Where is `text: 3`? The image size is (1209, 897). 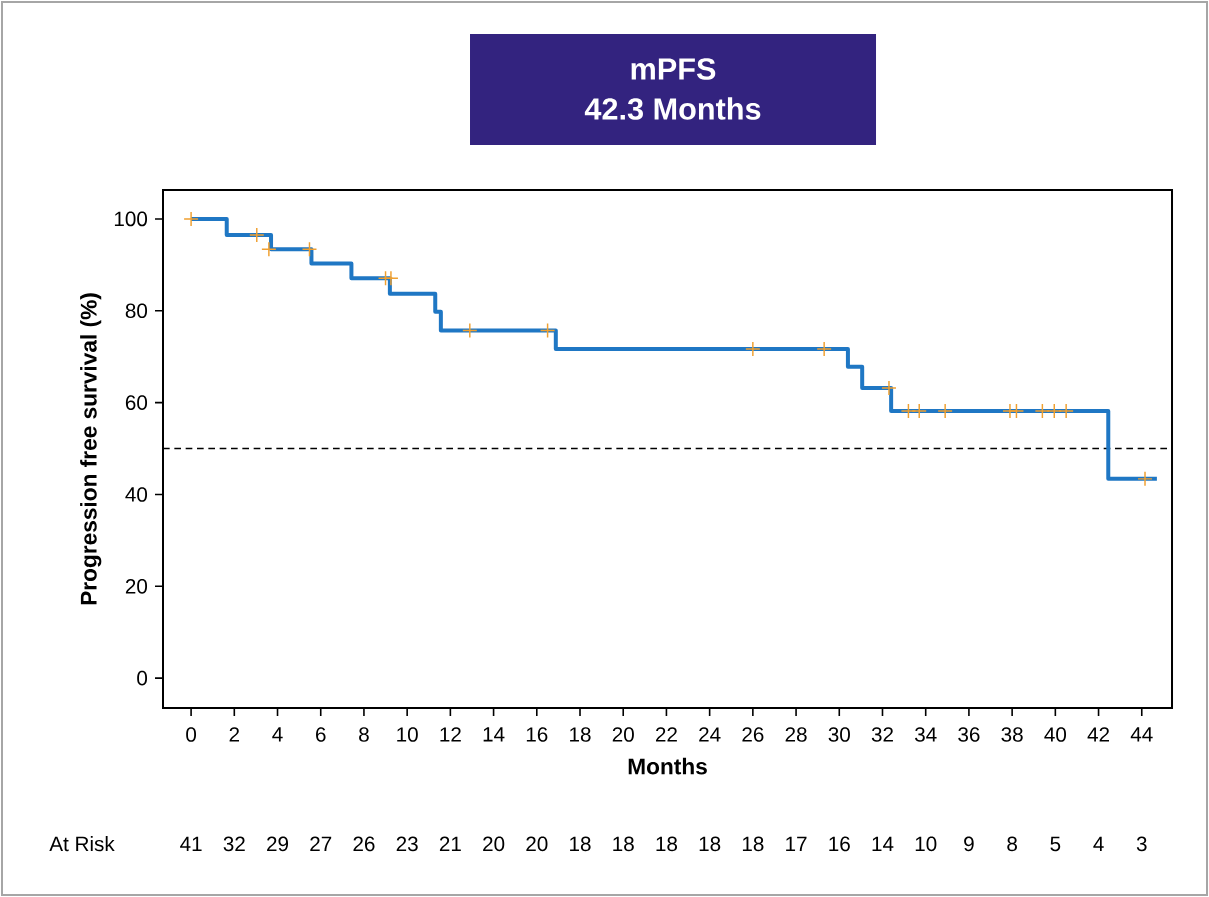
text: 3 is located at coordinates (1141, 844).